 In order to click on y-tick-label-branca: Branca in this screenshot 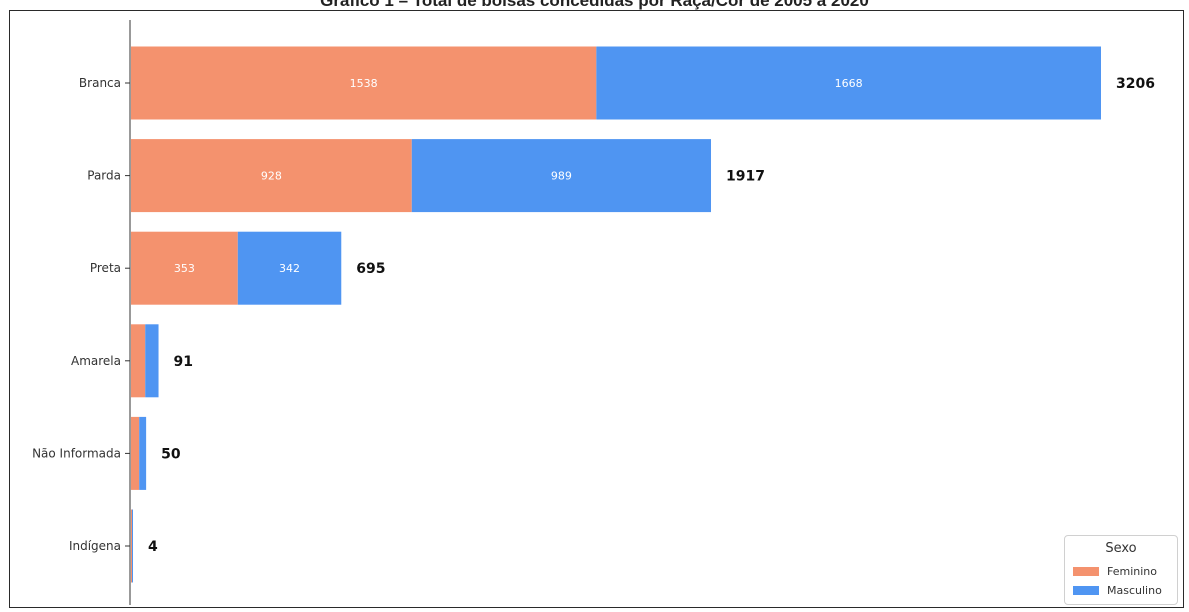, I will do `click(100, 83)`.